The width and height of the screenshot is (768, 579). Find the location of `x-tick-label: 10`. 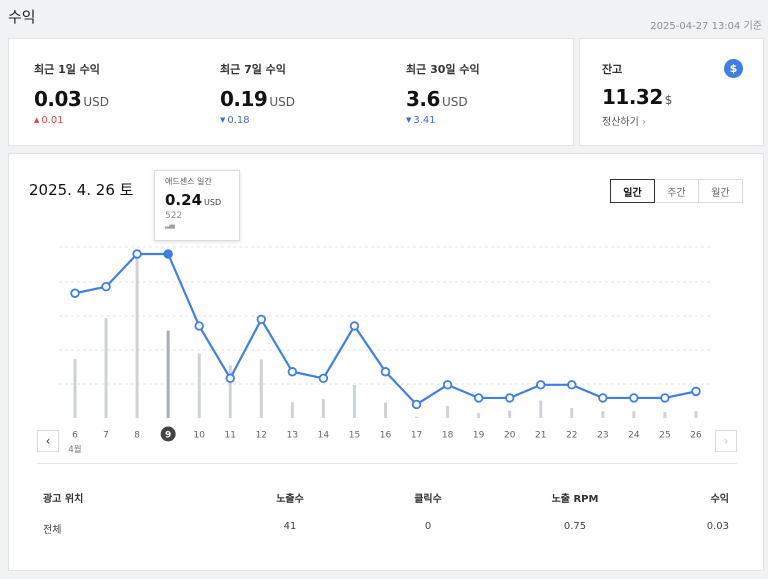

x-tick-label: 10 is located at coordinates (199, 436).